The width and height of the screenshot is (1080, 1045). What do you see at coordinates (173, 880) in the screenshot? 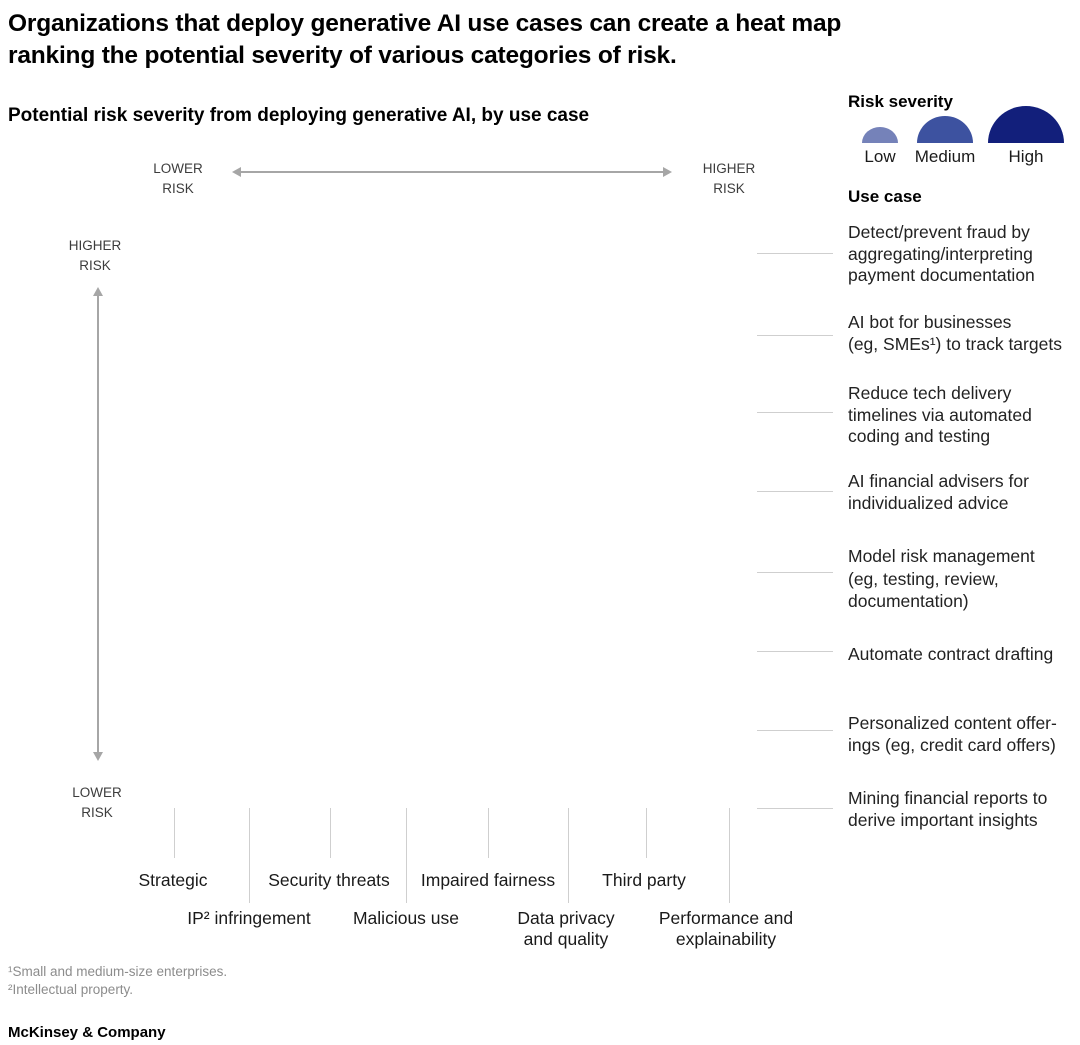
I see `x-category-strategic: Strategic` at bounding box center [173, 880].